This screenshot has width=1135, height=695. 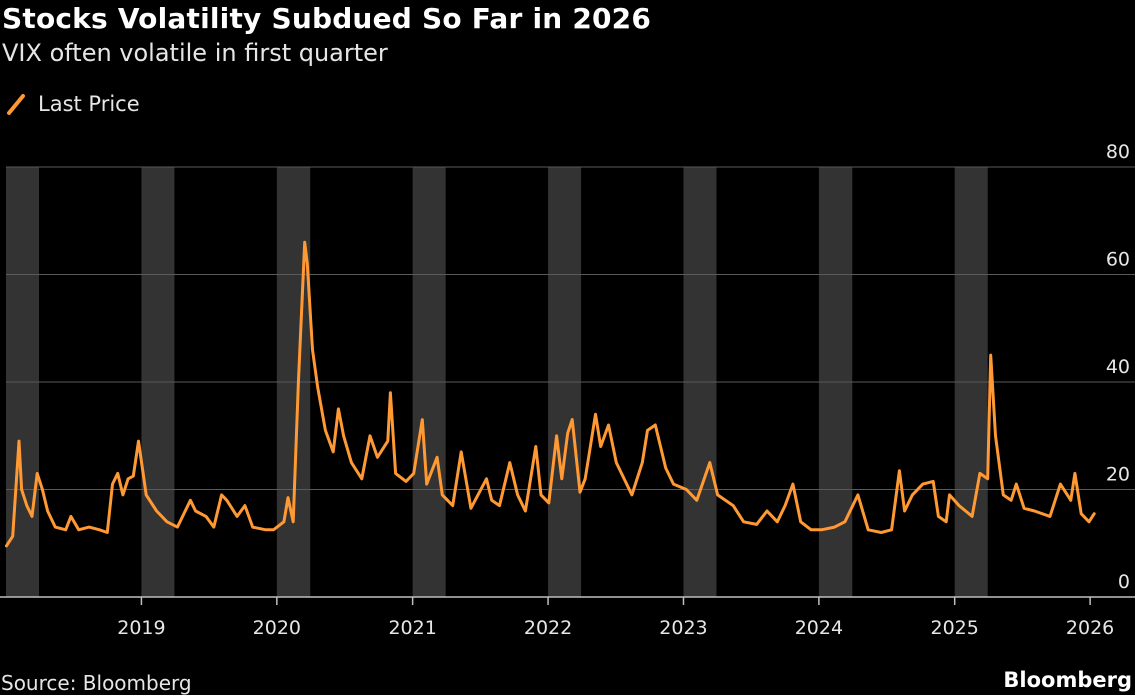 I want to click on legend: Last Price, so click(x=73, y=104).